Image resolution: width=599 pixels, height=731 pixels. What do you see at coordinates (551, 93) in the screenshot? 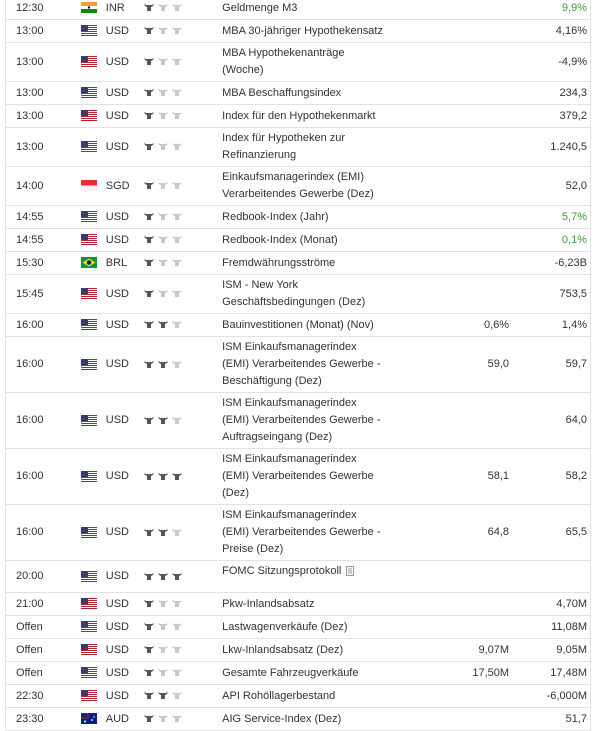
I see `previous: 234,3` at bounding box center [551, 93].